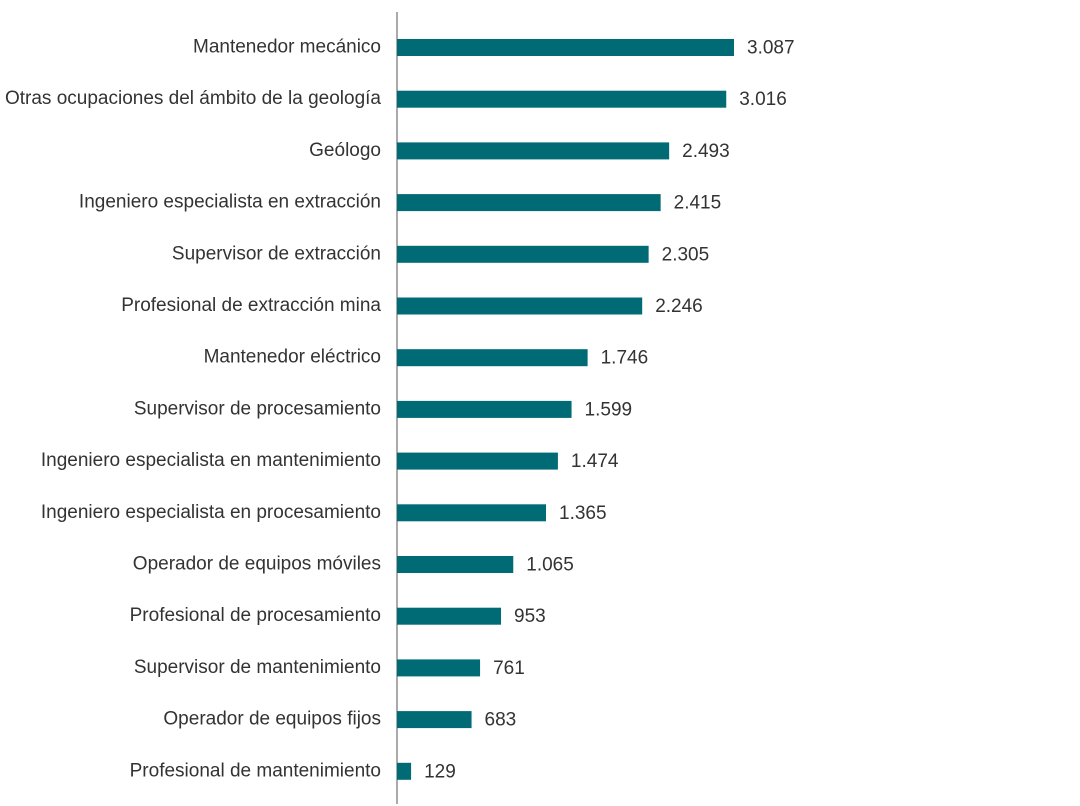 The image size is (1080, 806). What do you see at coordinates (530, 616) in the screenshot?
I see `value-label: 953` at bounding box center [530, 616].